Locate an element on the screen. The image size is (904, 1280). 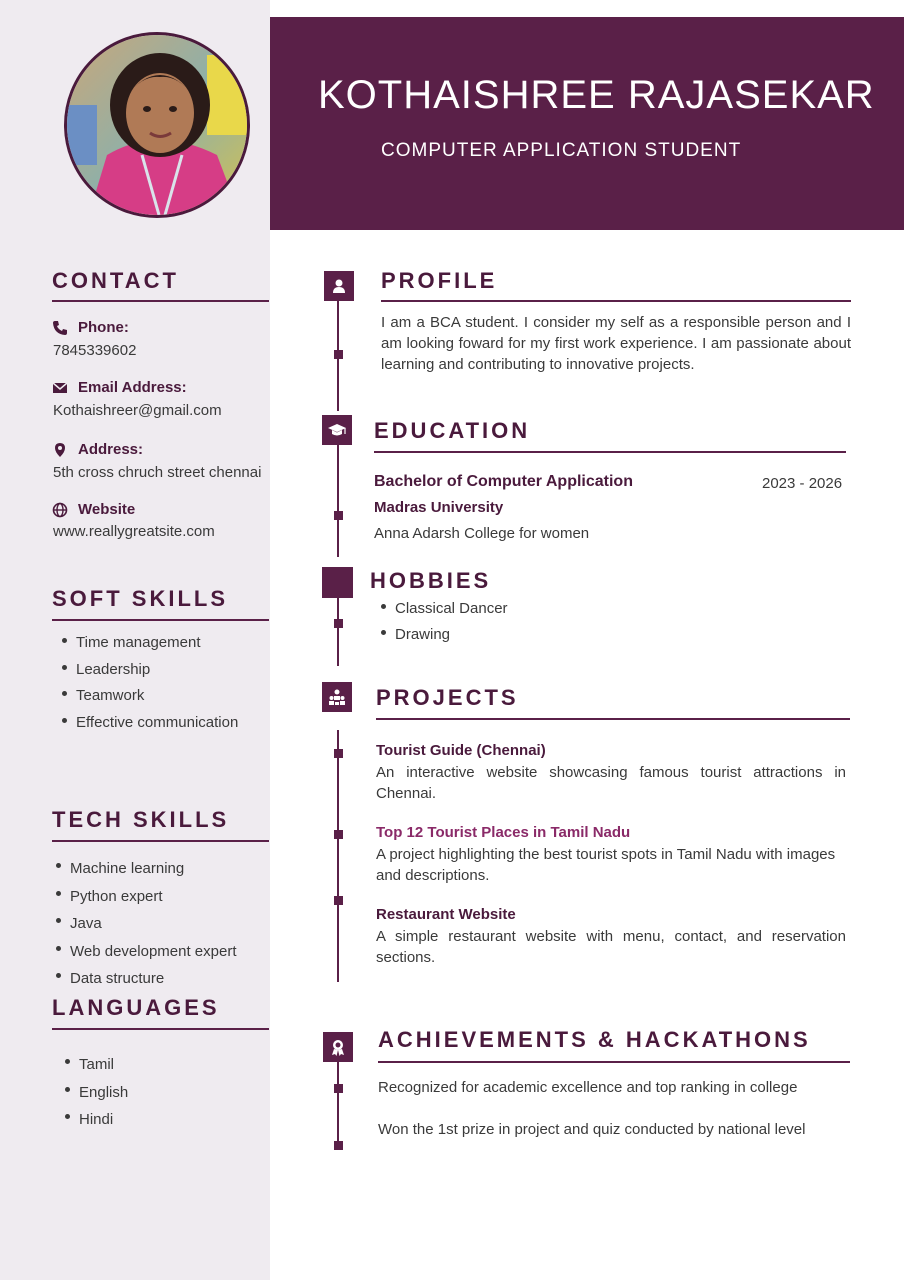
list-item: Leadership is located at coordinates (150, 670).